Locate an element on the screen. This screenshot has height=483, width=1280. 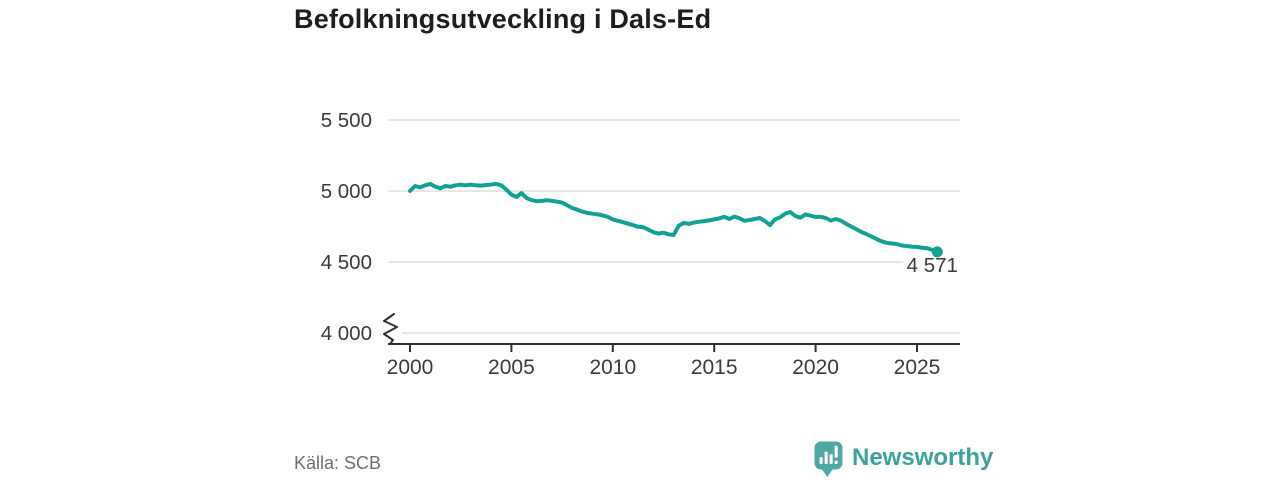
population-line is located at coordinates (674, 217).